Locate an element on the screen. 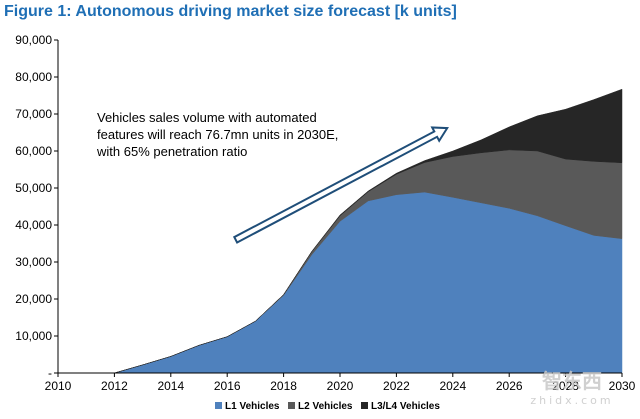  y-tick-label: - is located at coordinates (50, 373).